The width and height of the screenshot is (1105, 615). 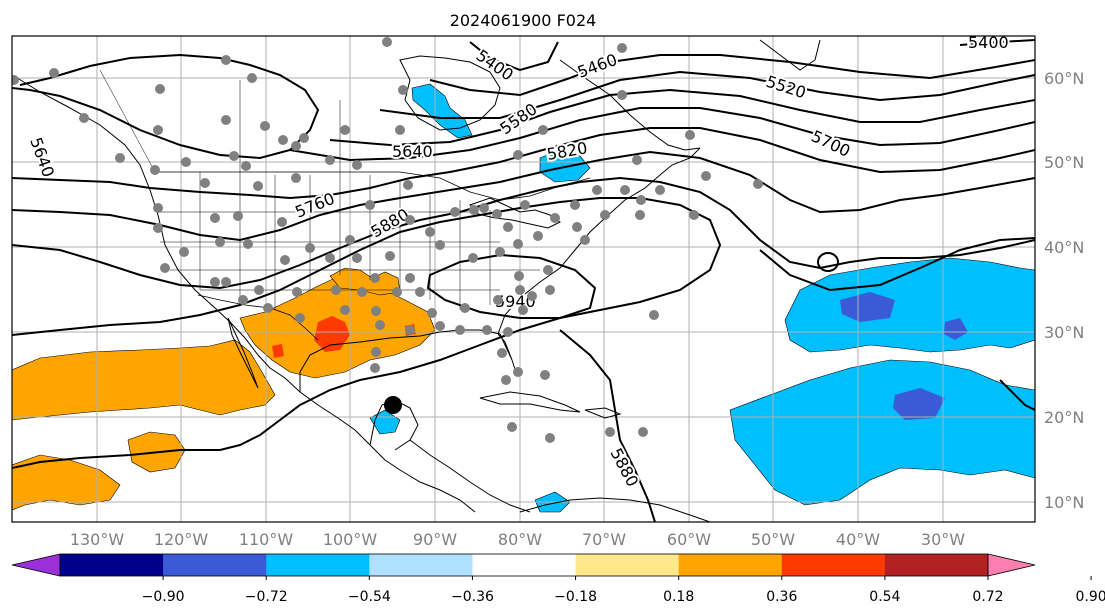 What do you see at coordinates (412, 151) in the screenshot?
I see `contour-label: 5640` at bounding box center [412, 151].